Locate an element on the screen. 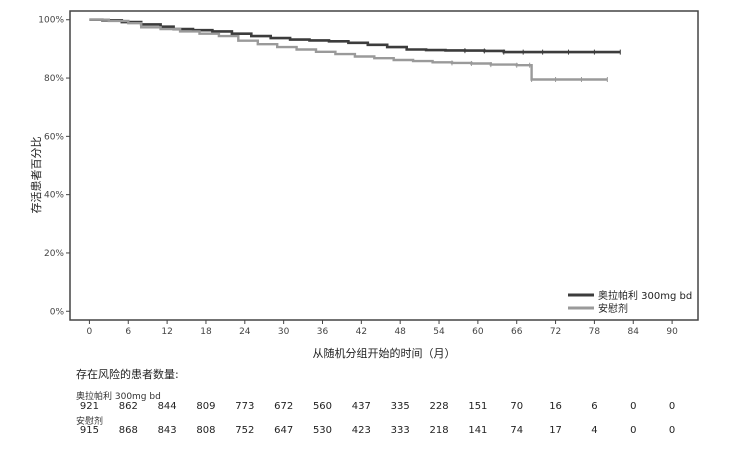 This screenshot has height=451, width=729. risk-count: 218 is located at coordinates (439, 430).